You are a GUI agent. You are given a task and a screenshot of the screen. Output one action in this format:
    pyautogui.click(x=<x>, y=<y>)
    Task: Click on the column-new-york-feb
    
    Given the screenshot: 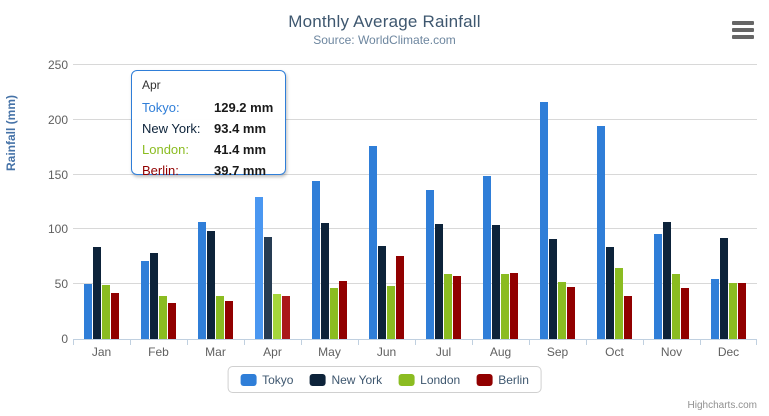 What is the action you would take?
    pyautogui.click(x=154, y=295)
    